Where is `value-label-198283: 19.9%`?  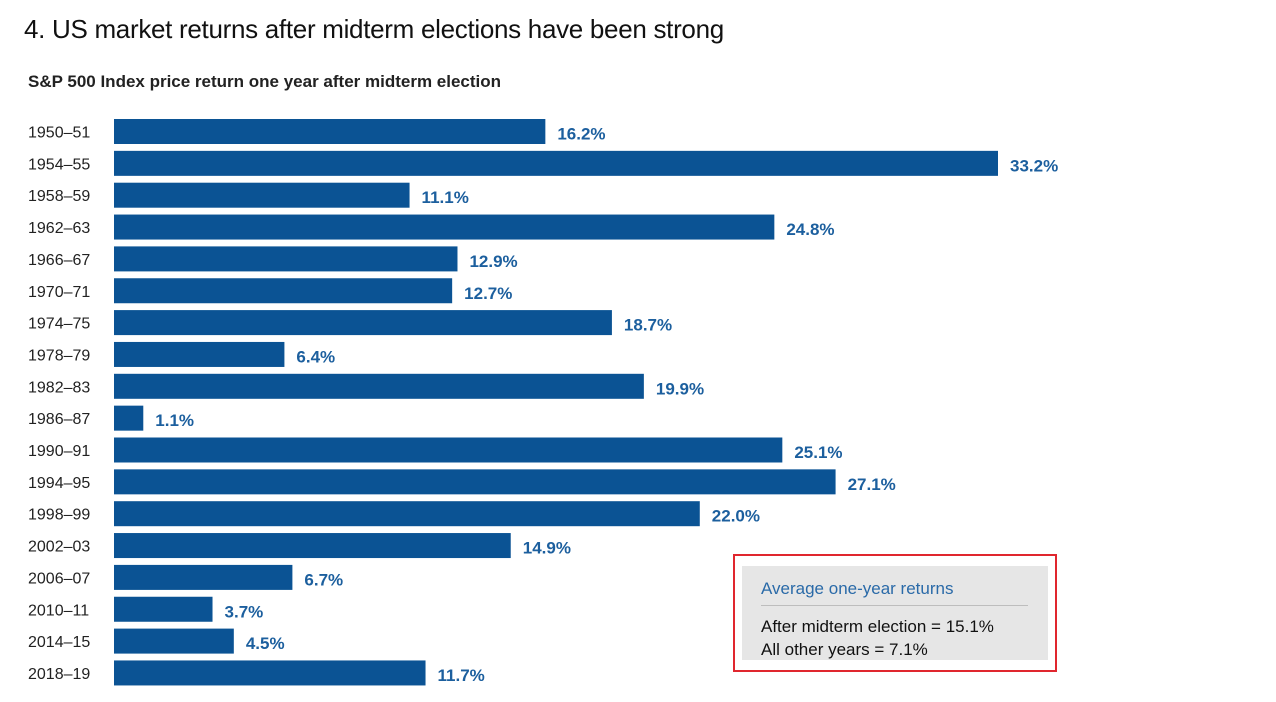 value-label-198283: 19.9% is located at coordinates (680, 388).